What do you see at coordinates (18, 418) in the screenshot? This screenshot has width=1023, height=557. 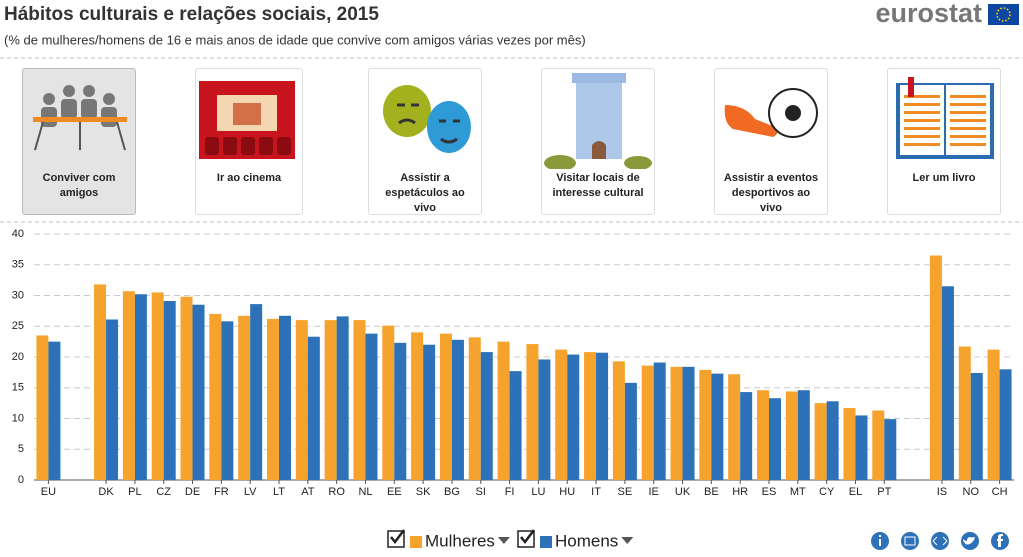 I see `y-tick-label: 10` at bounding box center [18, 418].